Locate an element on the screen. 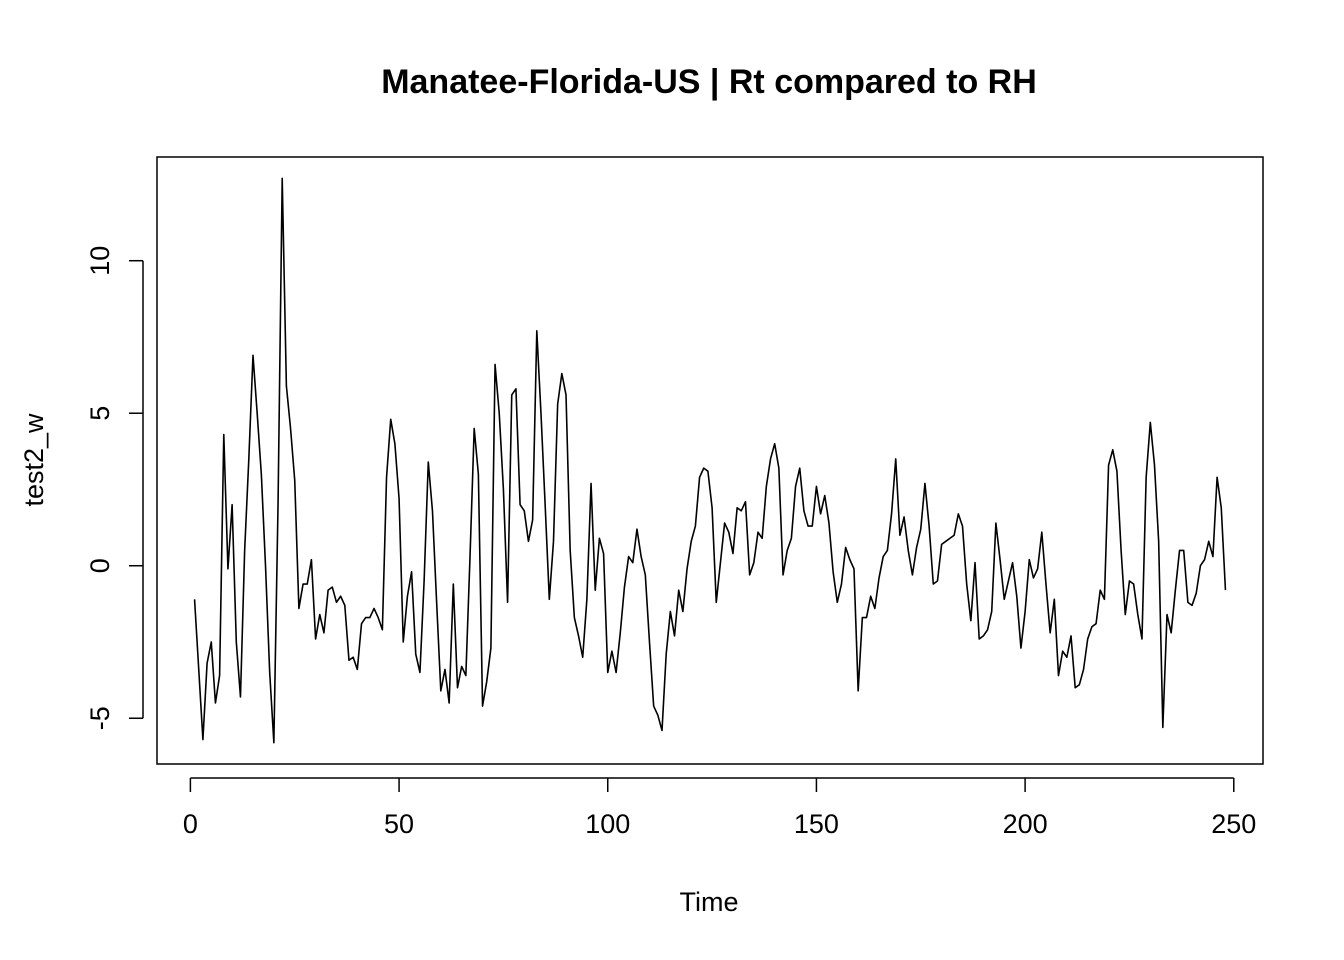  x-tick-label: 100 is located at coordinates (607, 824).